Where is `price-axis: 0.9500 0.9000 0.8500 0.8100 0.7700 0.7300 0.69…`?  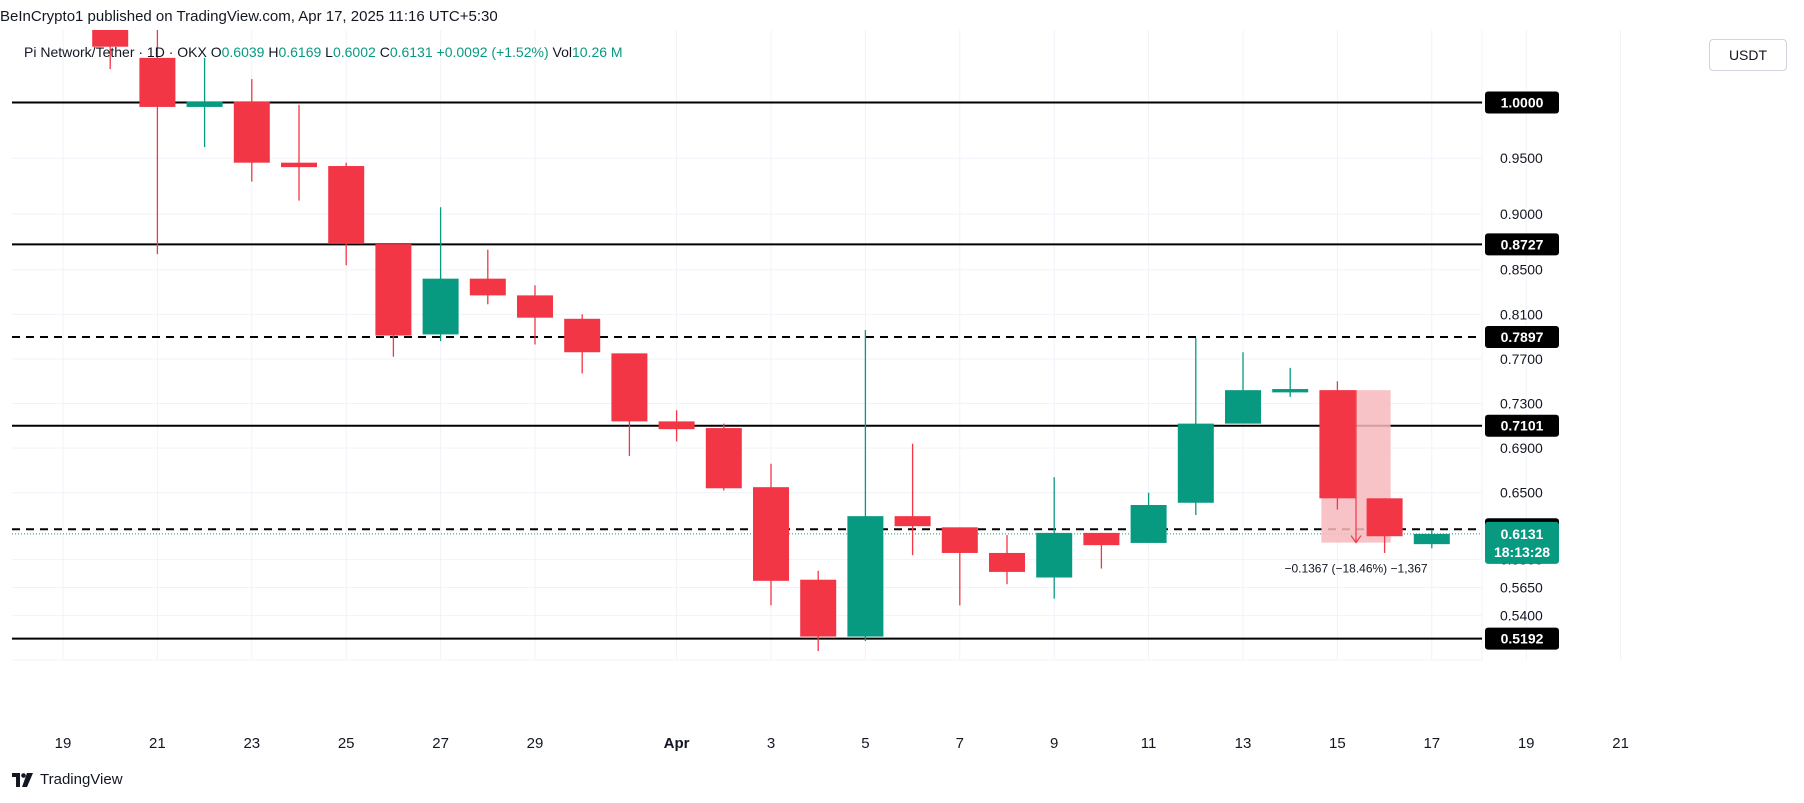
price-axis: 0.9500 0.9000 0.8500 0.8100 0.7700 0.7300 0.69… is located at coordinates (1521, 386).